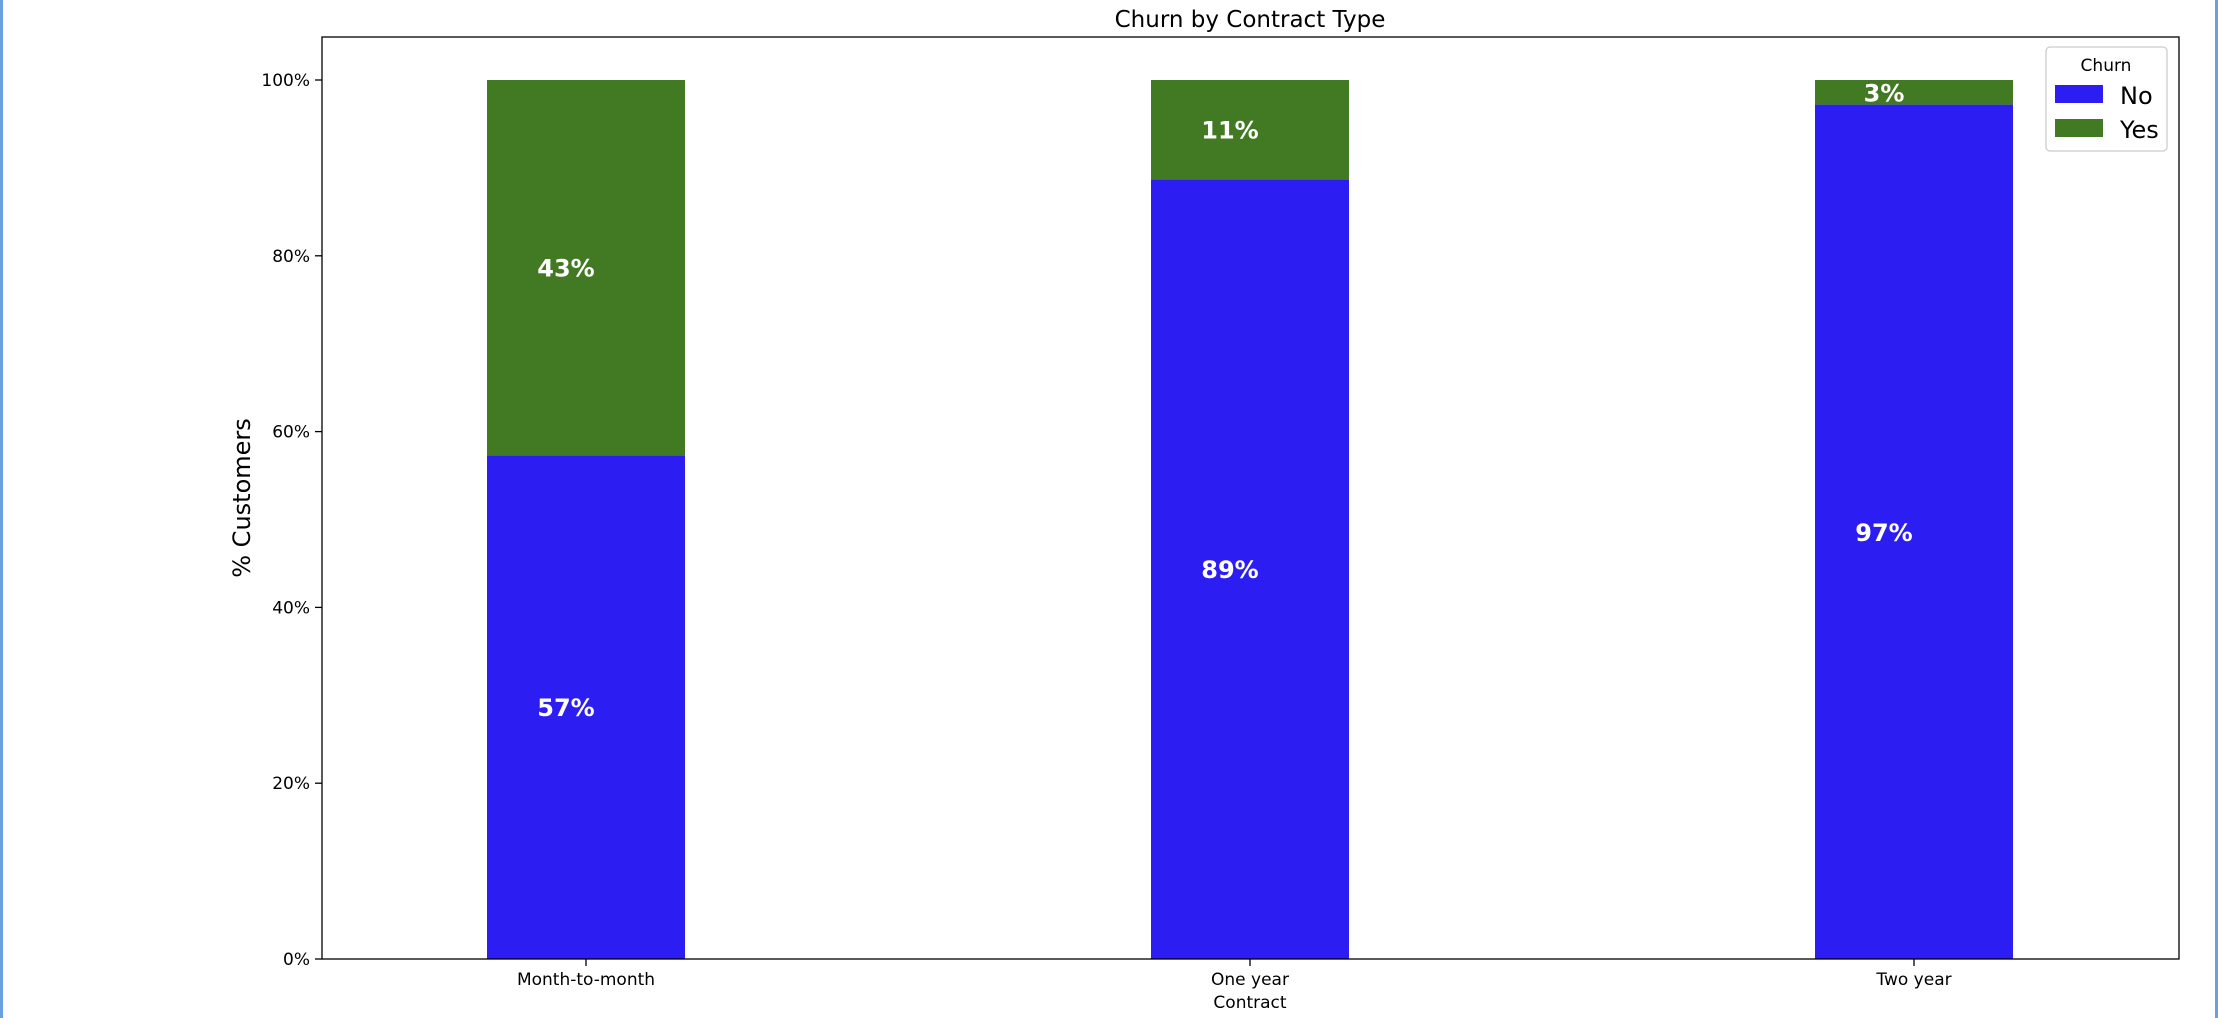 The height and width of the screenshot is (1018, 2218). I want to click on data-label-two-year-no: 97%, so click(1883, 533).